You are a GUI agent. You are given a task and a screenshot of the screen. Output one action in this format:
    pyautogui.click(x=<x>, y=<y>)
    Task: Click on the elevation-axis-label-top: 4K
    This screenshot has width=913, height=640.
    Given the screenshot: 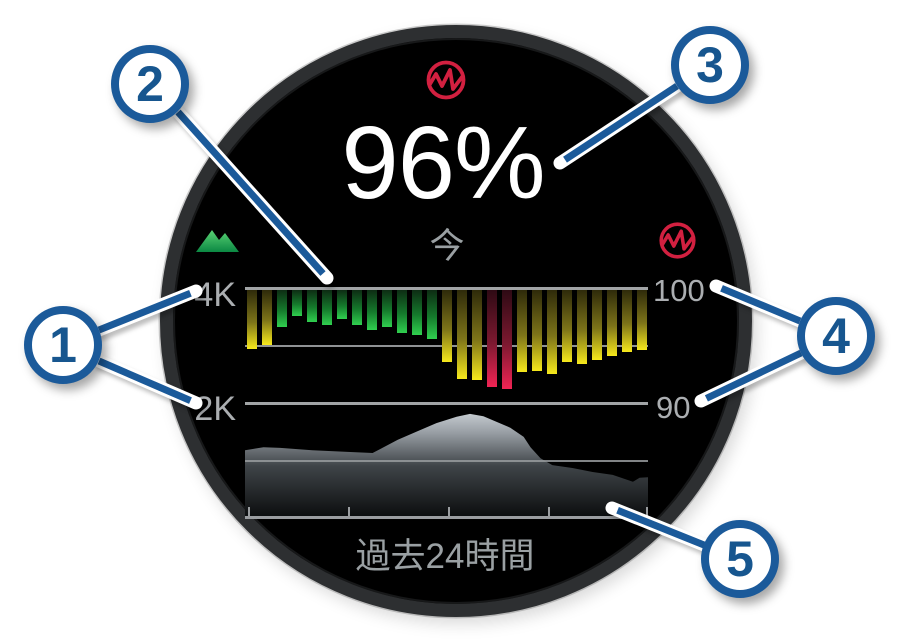 What is the action you would take?
    pyautogui.click(x=215, y=295)
    